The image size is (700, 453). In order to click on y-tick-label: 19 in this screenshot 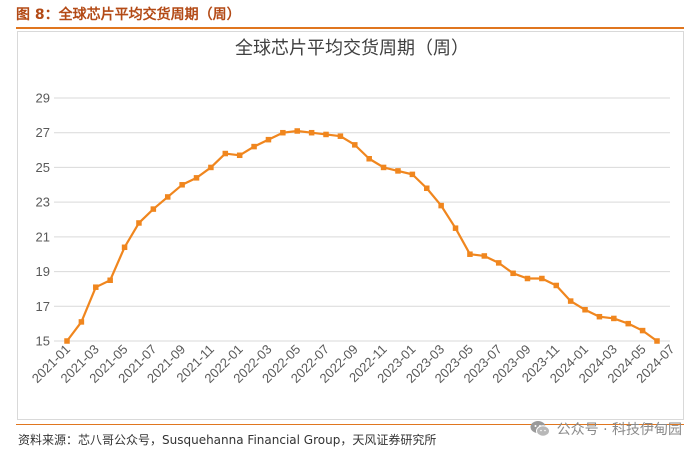, I will do `click(43, 271)`.